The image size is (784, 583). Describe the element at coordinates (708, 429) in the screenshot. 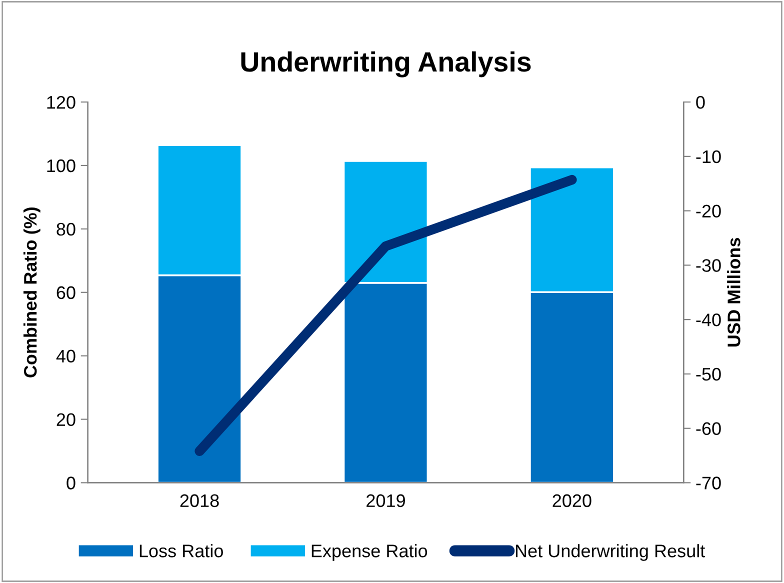

I see `y2-tick-label: -60` at that location.